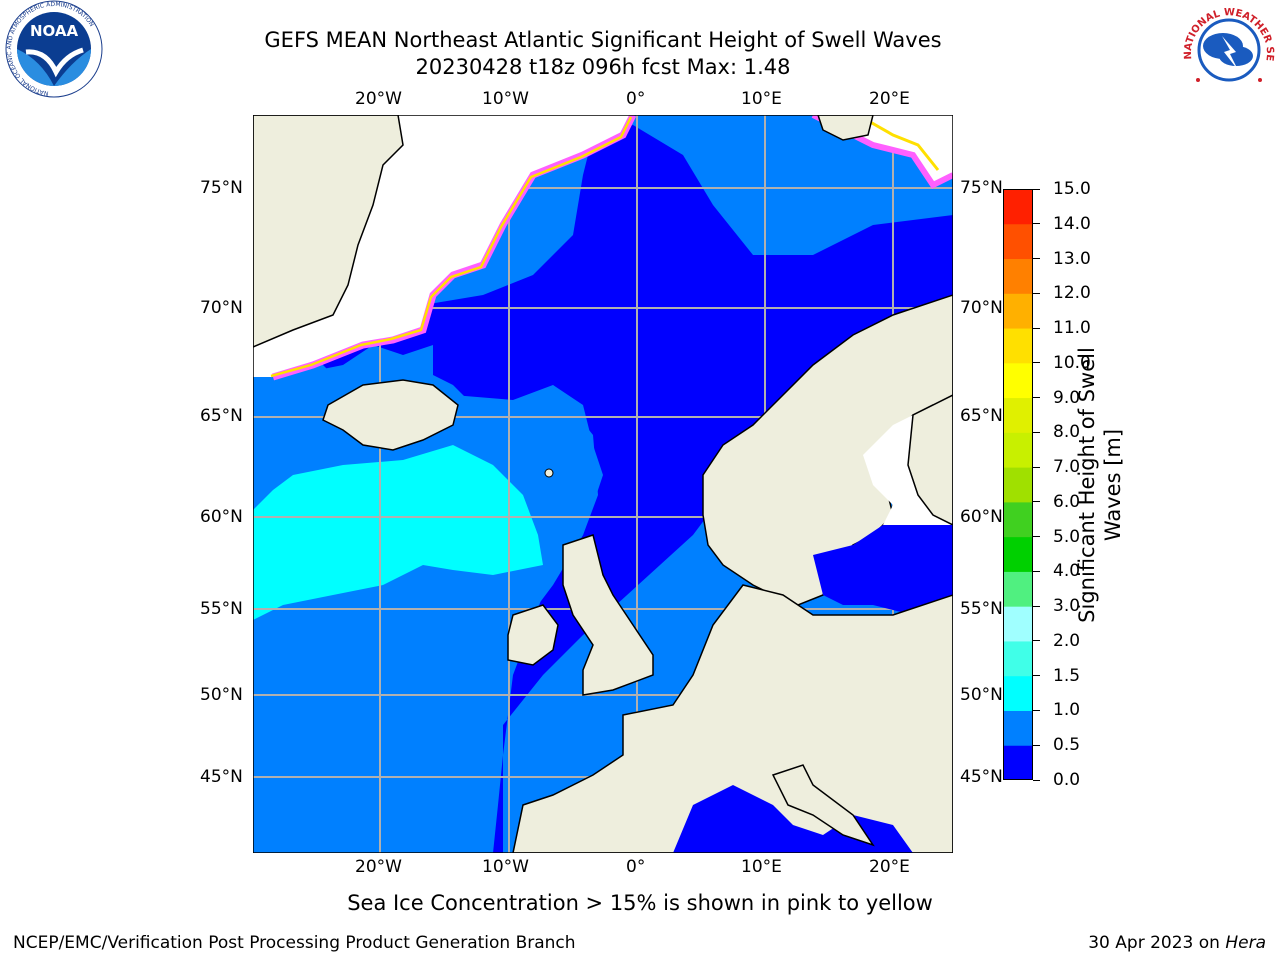 The height and width of the screenshot is (960, 1280). What do you see at coordinates (981, 777) in the screenshot?
I see `lat-tick-right: 45°N` at bounding box center [981, 777].